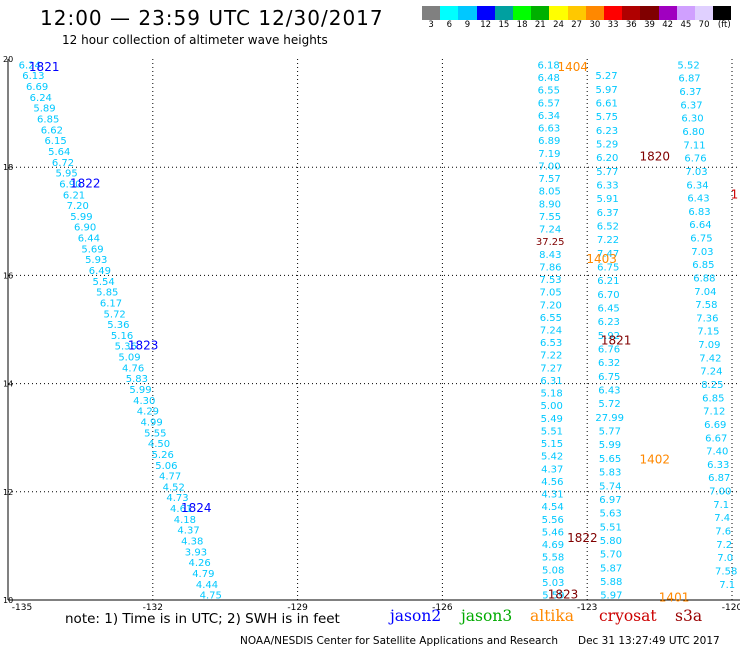 This screenshot has height=650, width=740. What do you see at coordinates (174, 487) in the screenshot?
I see `wave-height-value: 4.52` at bounding box center [174, 487].